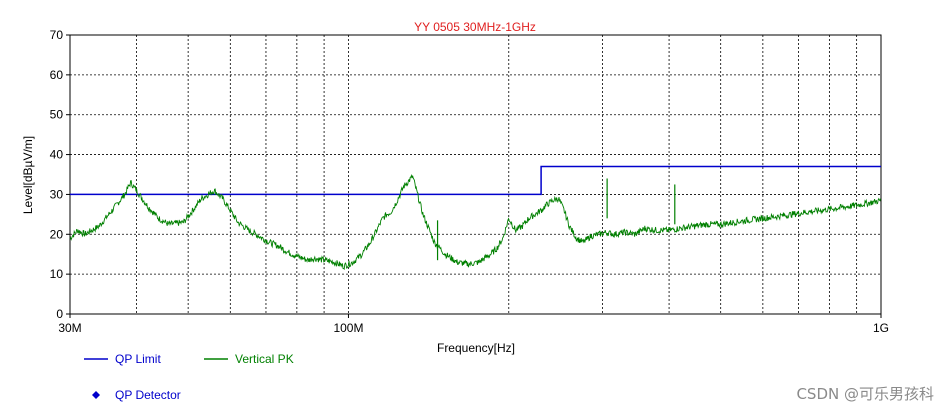 Image resolution: width=948 pixels, height=414 pixels. I want to click on y-tick-label: 0, so click(59, 314).